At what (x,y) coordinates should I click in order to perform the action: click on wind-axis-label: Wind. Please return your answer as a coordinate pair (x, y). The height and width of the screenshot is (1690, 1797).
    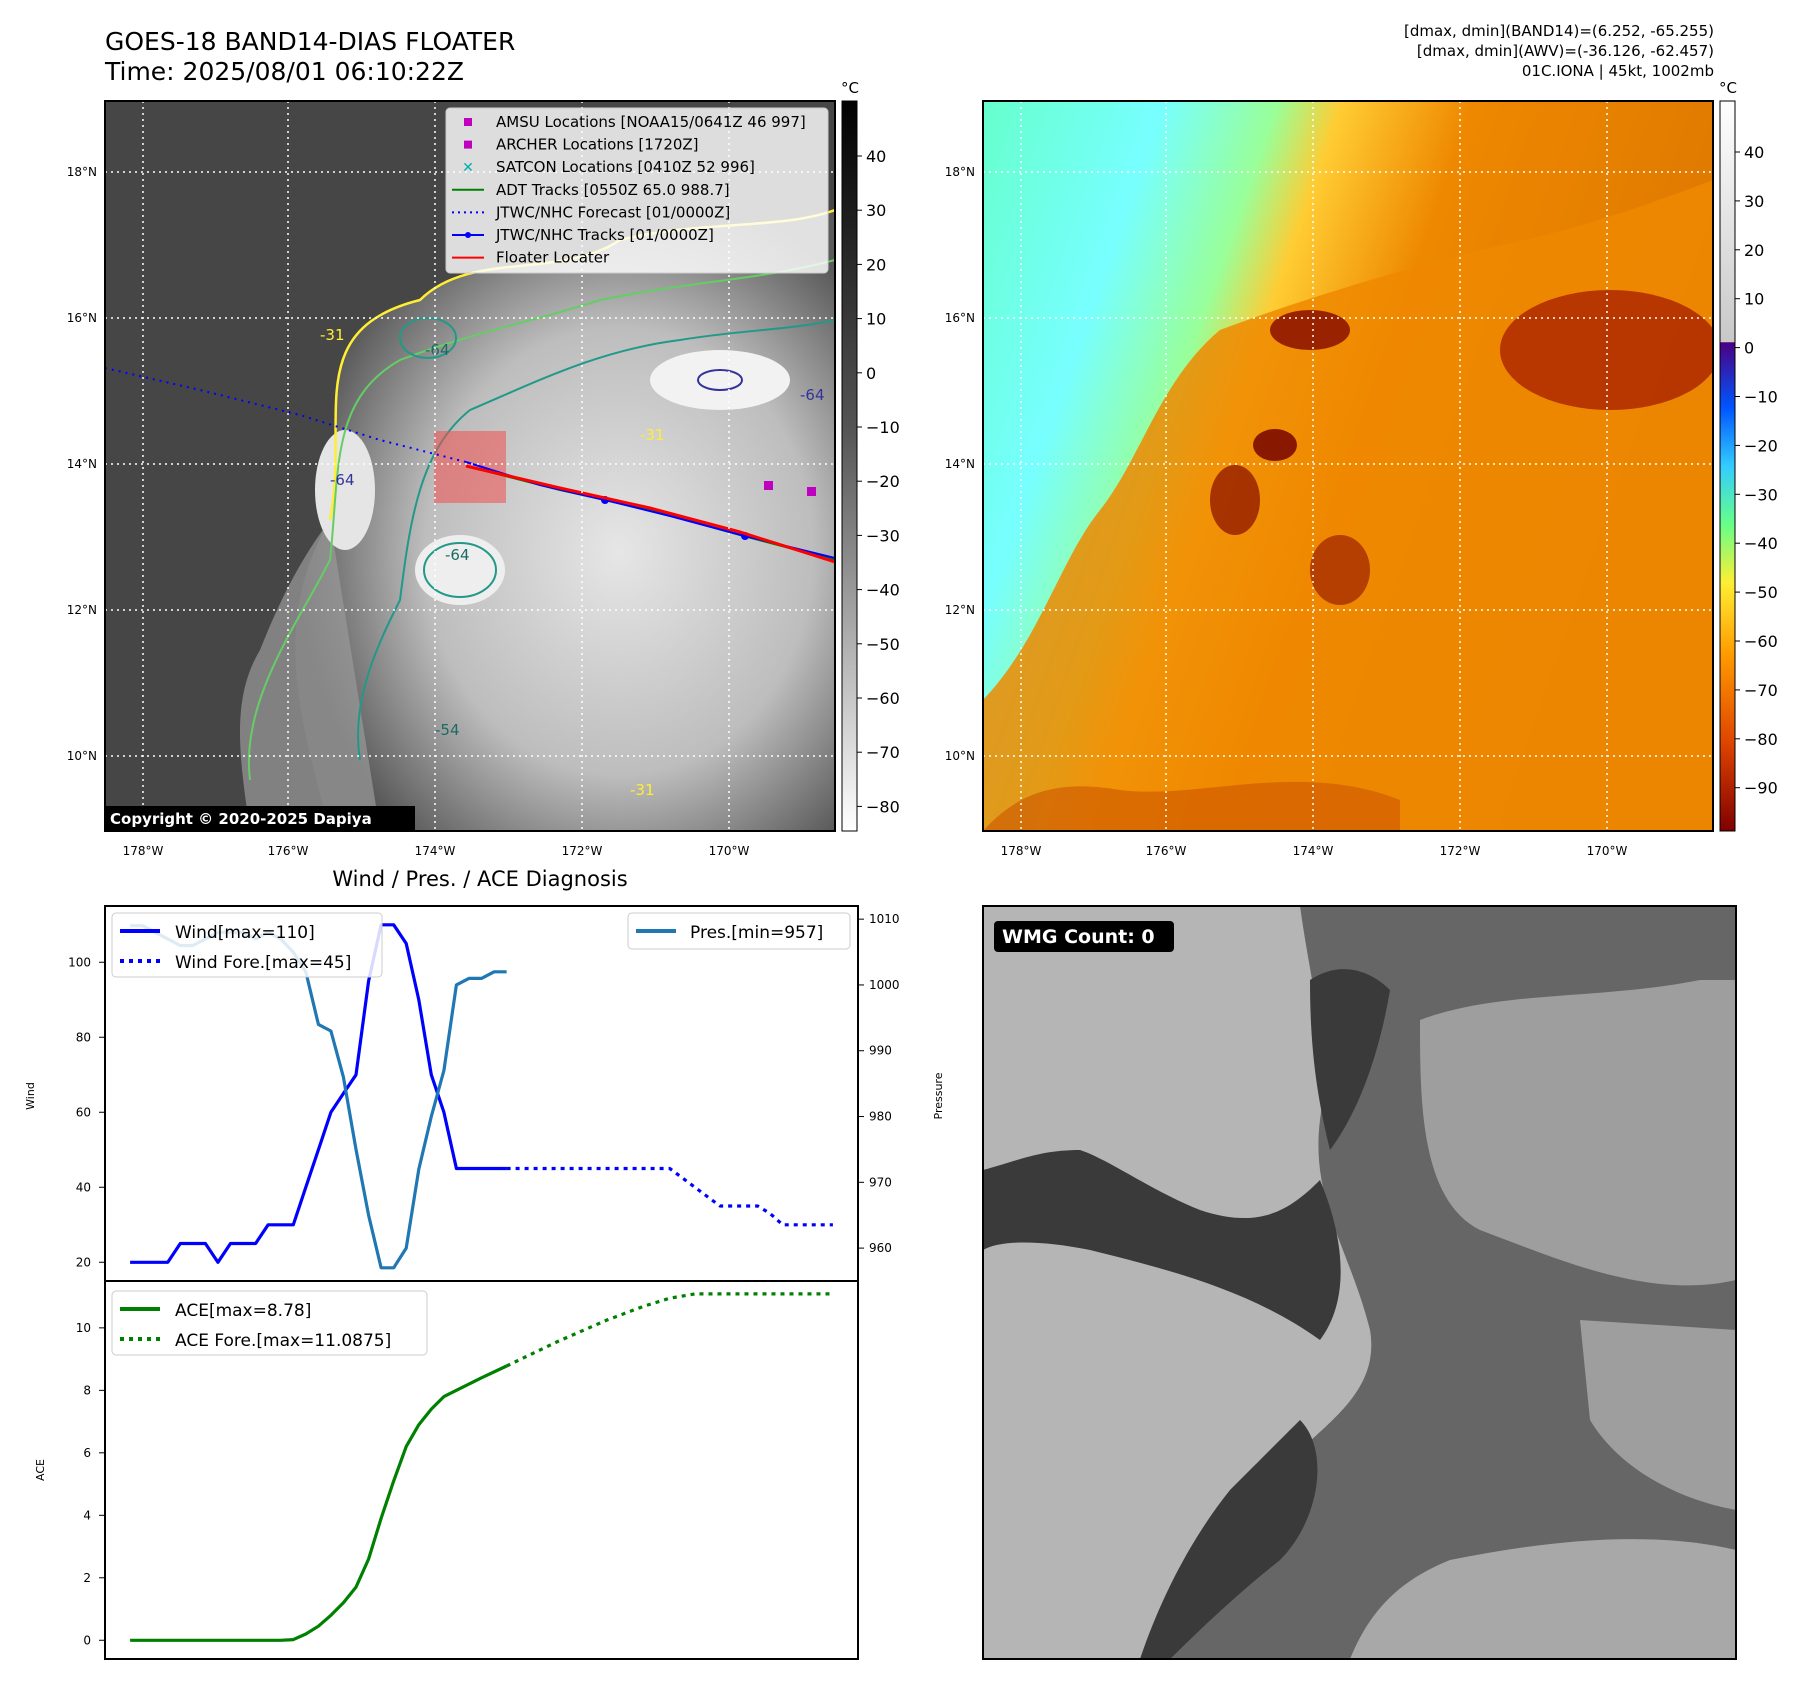
    Looking at the image, I should click on (30, 1096).